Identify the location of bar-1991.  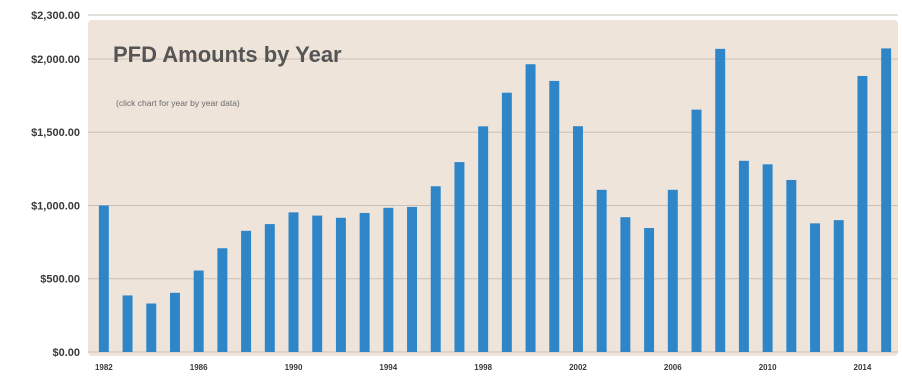
(317, 283).